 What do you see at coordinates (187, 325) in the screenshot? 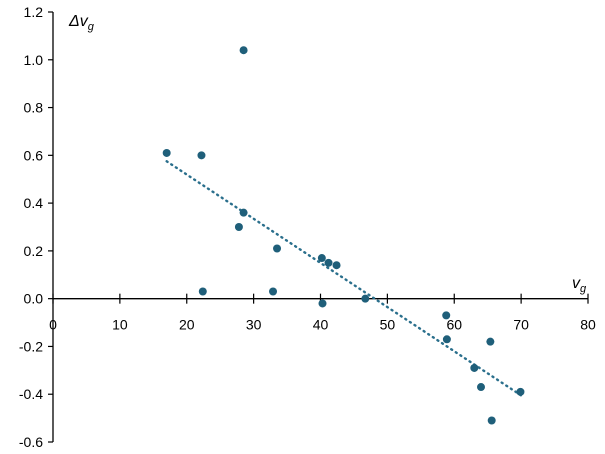
I see `x-tick-label: 20` at bounding box center [187, 325].